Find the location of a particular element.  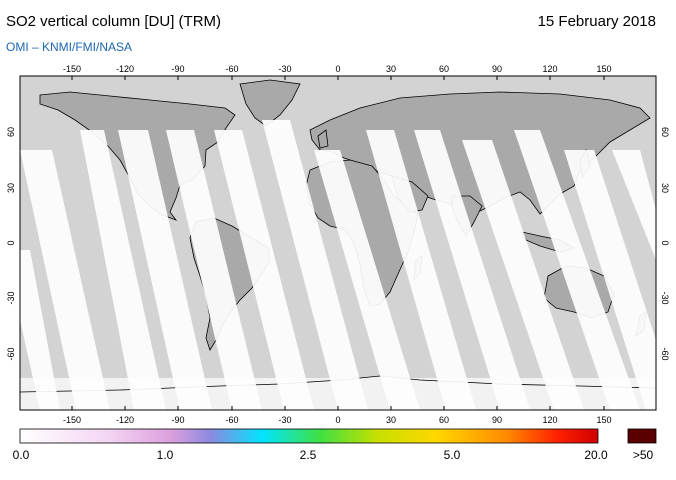

colorbar-label: 2.5 is located at coordinates (308, 455).